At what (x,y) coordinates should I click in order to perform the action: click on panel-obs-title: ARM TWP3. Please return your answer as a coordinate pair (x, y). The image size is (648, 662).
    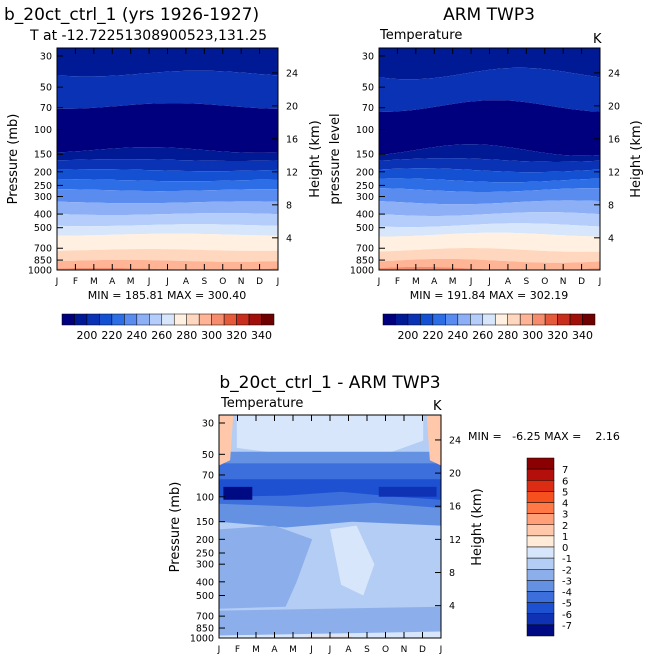
    Looking at the image, I should click on (489, 15).